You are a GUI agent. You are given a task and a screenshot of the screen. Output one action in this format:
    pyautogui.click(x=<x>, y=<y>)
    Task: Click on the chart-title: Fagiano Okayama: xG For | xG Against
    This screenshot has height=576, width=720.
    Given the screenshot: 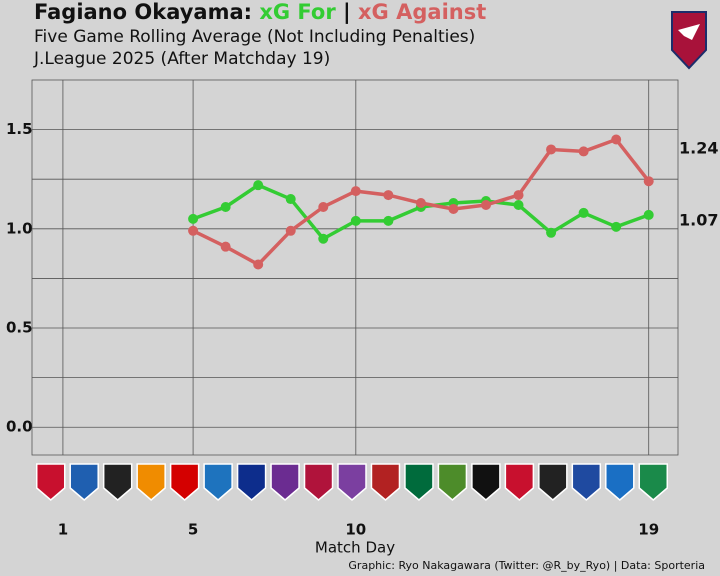 What is the action you would take?
    pyautogui.click(x=260, y=12)
    